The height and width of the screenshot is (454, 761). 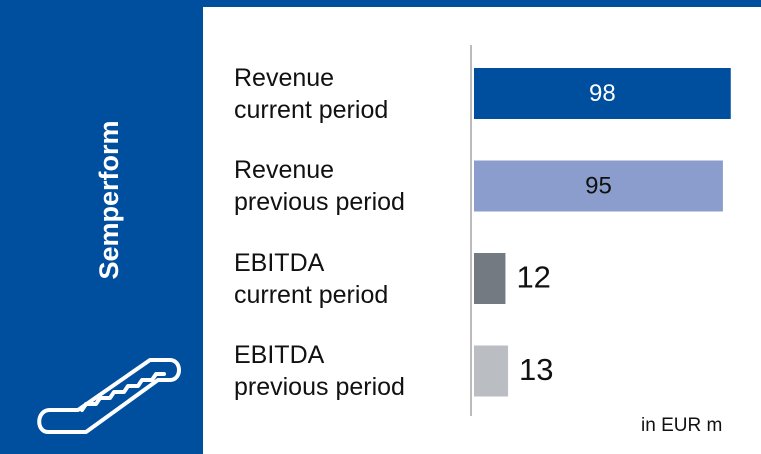 I want to click on value-label: 95, so click(x=598, y=185).